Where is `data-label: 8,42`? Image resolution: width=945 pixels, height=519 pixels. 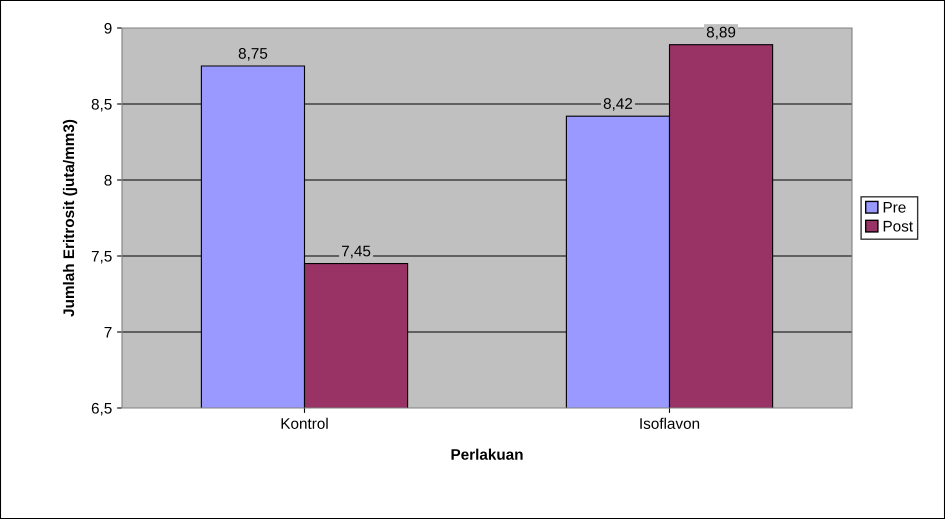
data-label: 8,42 is located at coordinates (618, 104).